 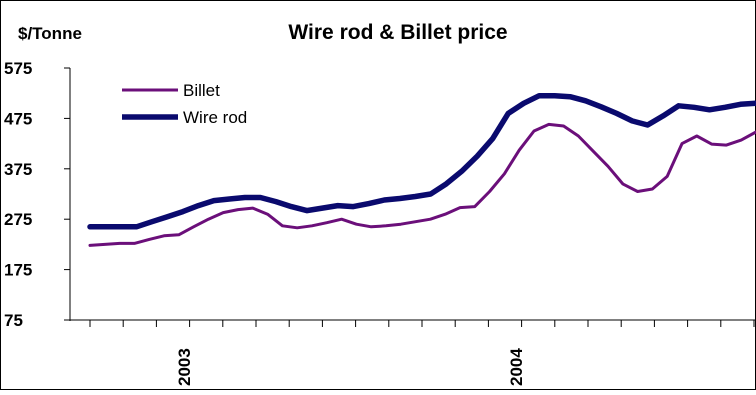 I want to click on chart-title: Wire rod & Billet price, so click(x=397, y=32).